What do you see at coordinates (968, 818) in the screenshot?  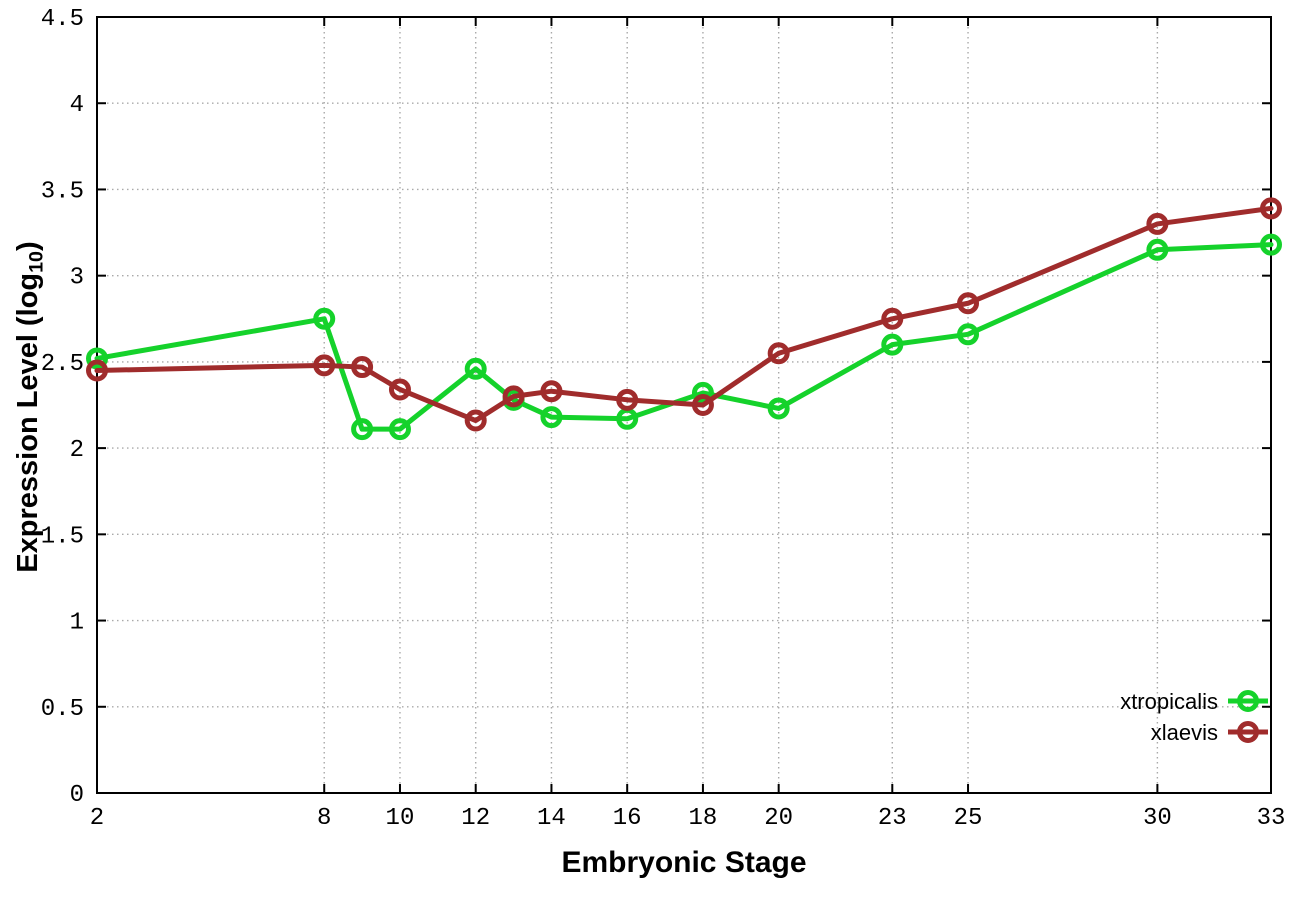 I see `x-tick-label-25: 25` at bounding box center [968, 818].